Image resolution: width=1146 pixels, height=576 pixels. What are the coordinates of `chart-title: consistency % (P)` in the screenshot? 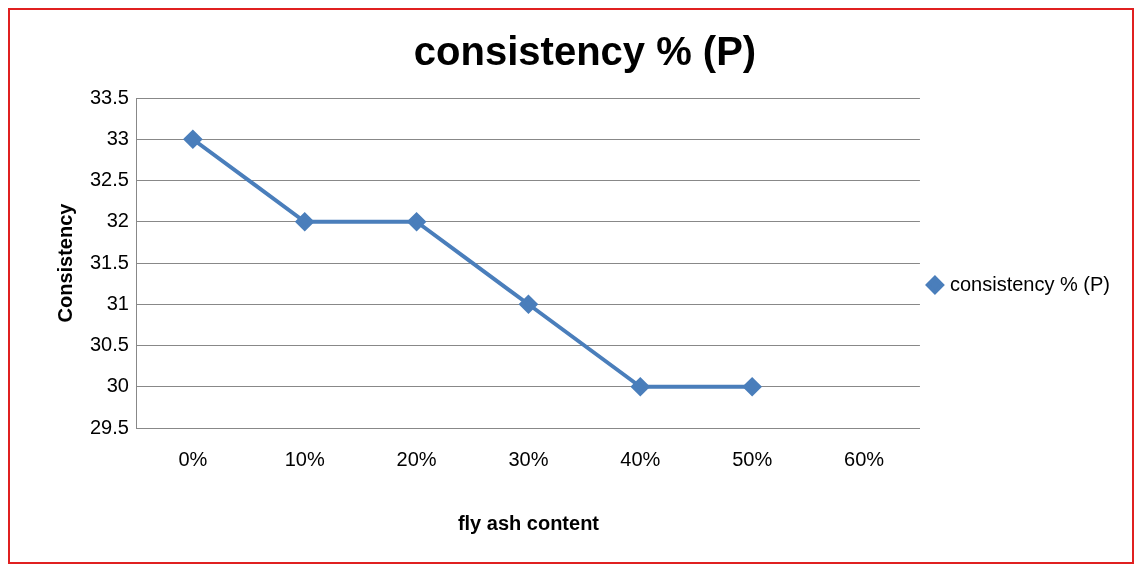 It's located at (585, 51).